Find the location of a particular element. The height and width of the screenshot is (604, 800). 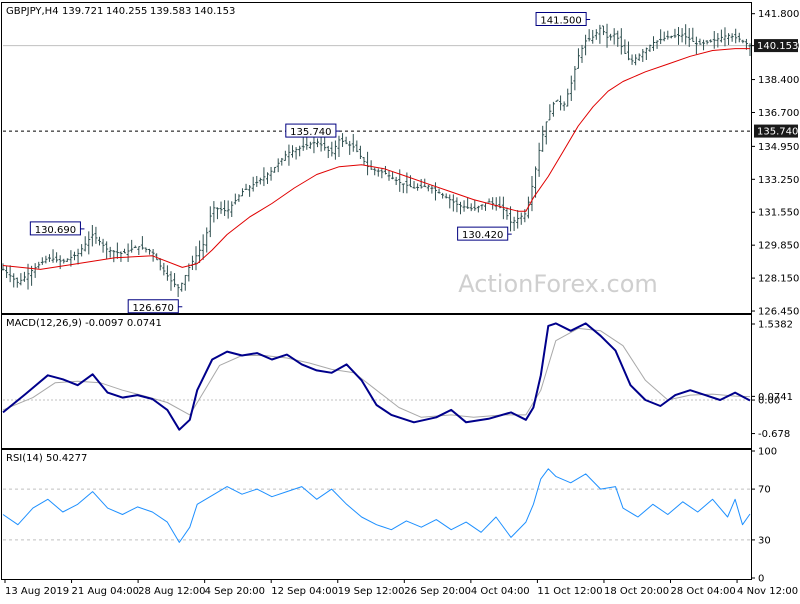

ohlc-close: 140.153 is located at coordinates (214, 11).